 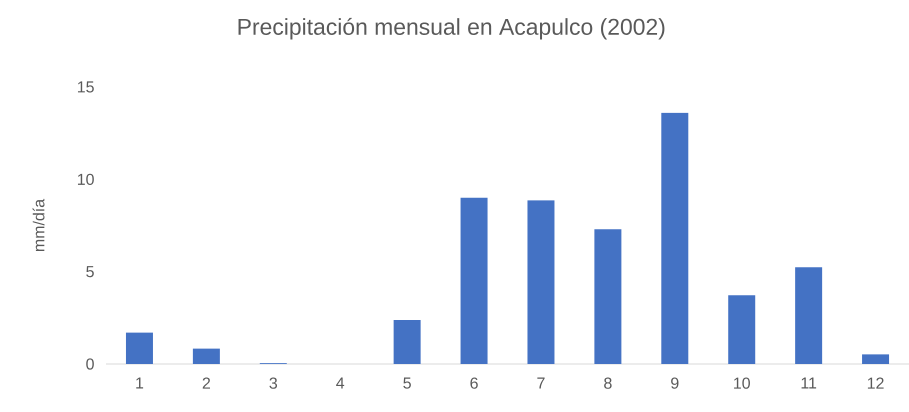 I want to click on x-tick-label: 3, so click(x=273, y=383).